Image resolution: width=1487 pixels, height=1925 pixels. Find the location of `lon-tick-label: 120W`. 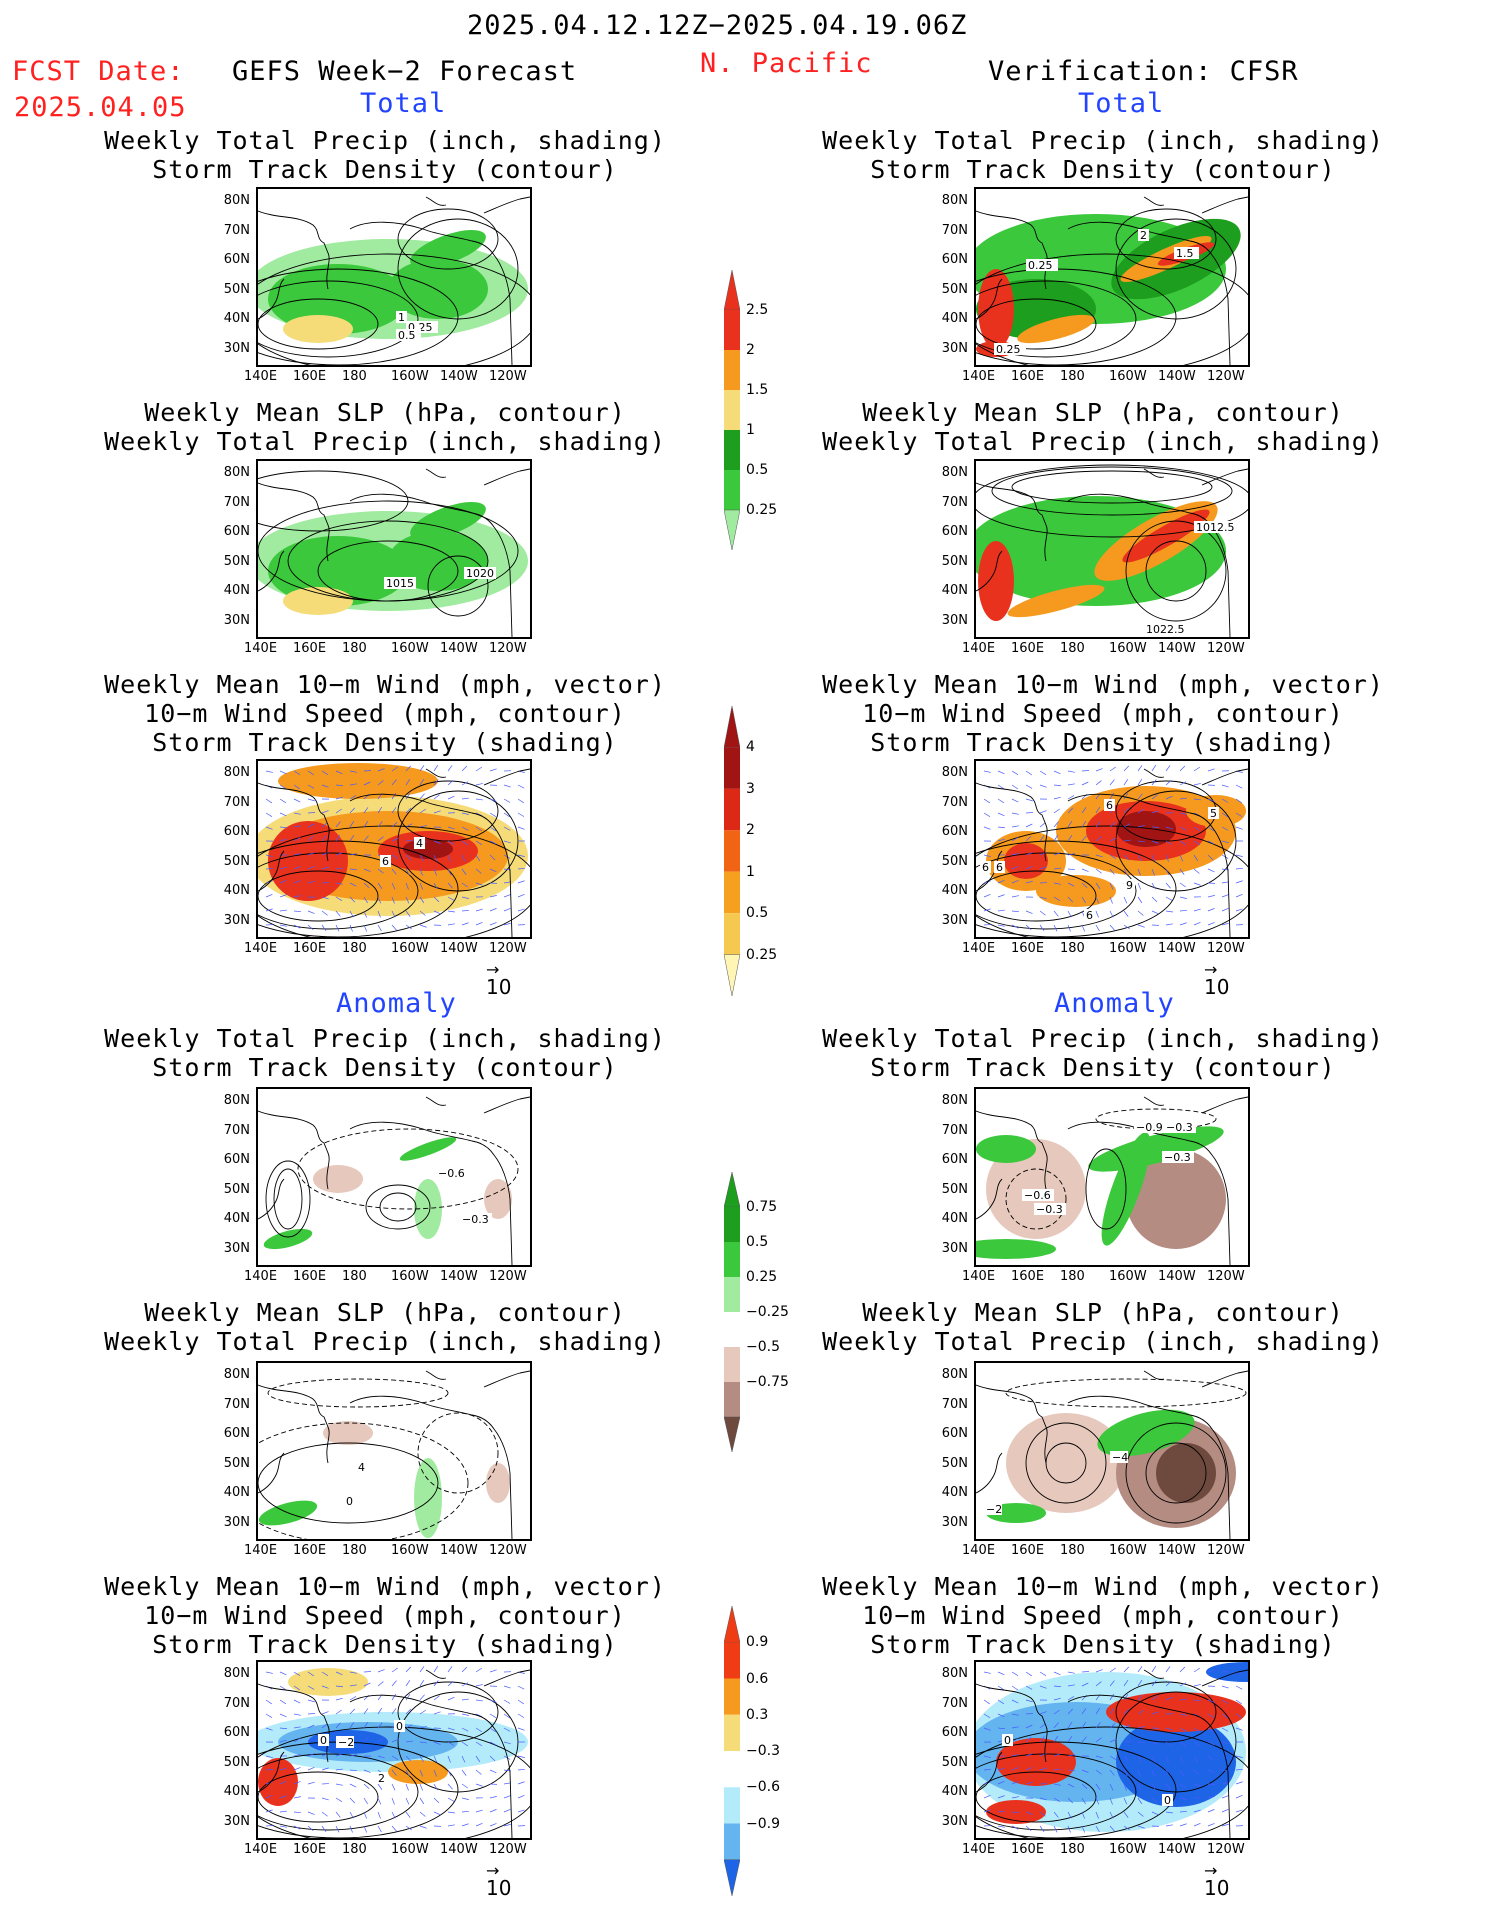

lon-tick-label: 120W is located at coordinates (1226, 376).